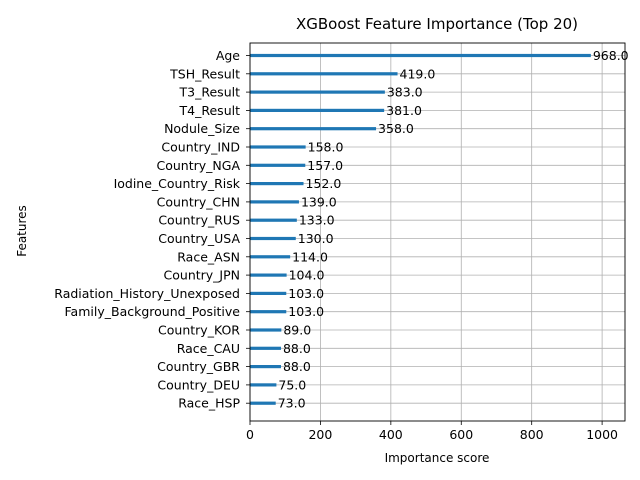 The width and height of the screenshot is (640, 480). I want to click on y-tick-label: Race_CAU, so click(208, 348).